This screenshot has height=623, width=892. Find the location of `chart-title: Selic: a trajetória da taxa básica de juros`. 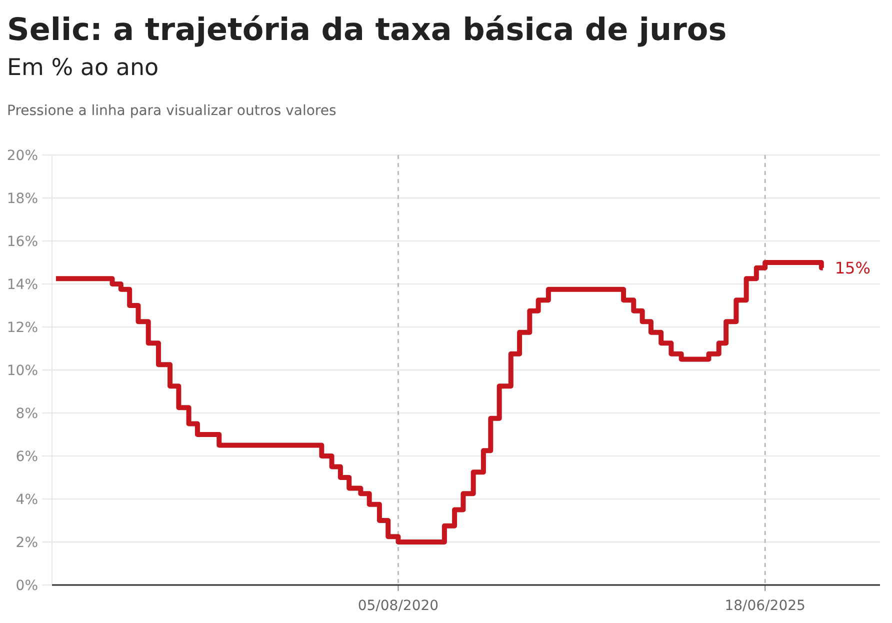

chart-title: Selic: a trajetória da taxa básica de juros is located at coordinates (367, 30).